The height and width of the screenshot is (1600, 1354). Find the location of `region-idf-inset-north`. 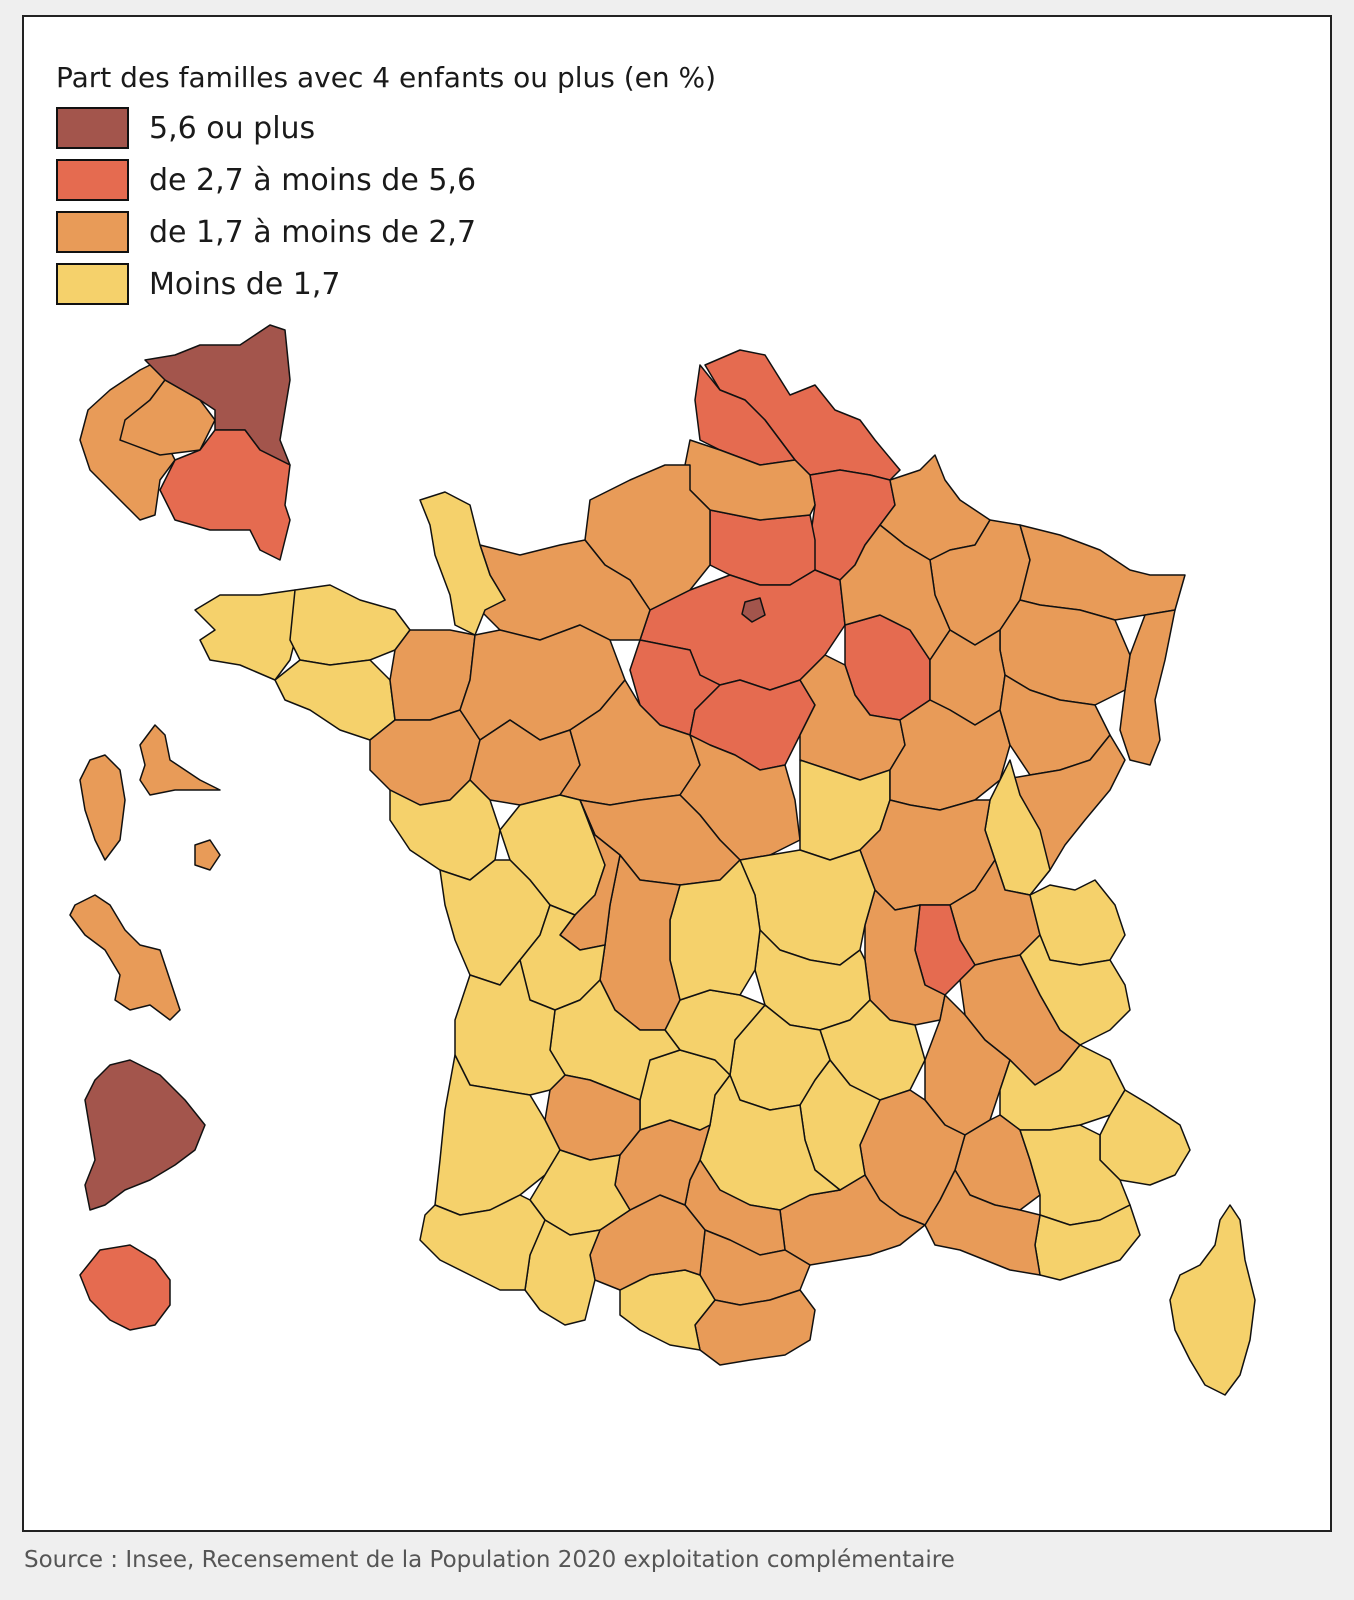

region-idf-inset-north is located at coordinates (217, 395).